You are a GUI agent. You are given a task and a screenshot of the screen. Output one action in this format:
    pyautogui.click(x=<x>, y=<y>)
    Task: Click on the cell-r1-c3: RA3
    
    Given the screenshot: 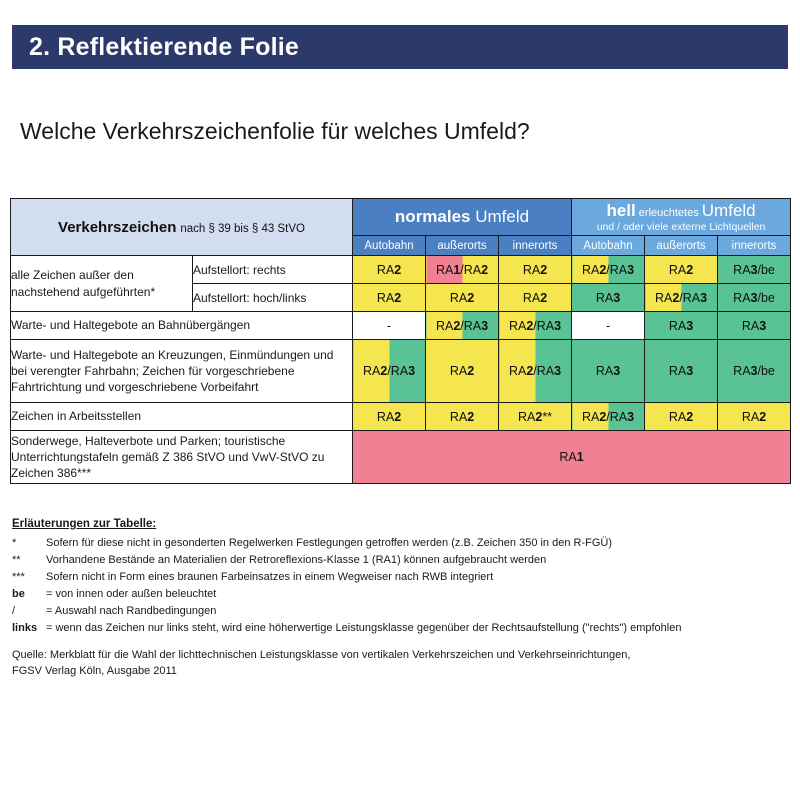 What is the action you would take?
    pyautogui.click(x=608, y=297)
    